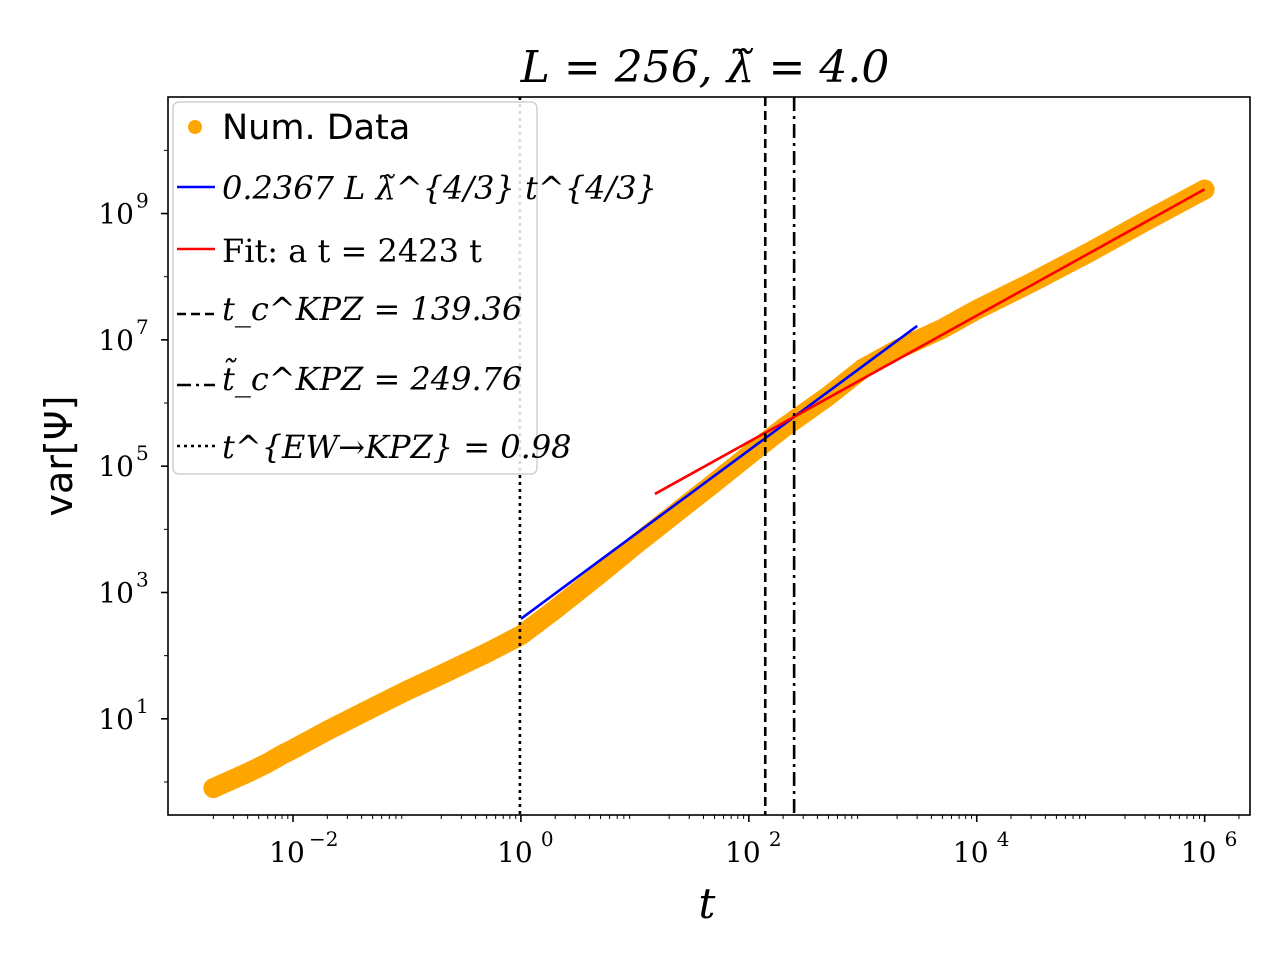 The image size is (1280, 960). What do you see at coordinates (397, 447) in the screenshot?
I see `legend-label-t-ew-kpz: t^{EW→KPZ} = 0.98` at bounding box center [397, 447].